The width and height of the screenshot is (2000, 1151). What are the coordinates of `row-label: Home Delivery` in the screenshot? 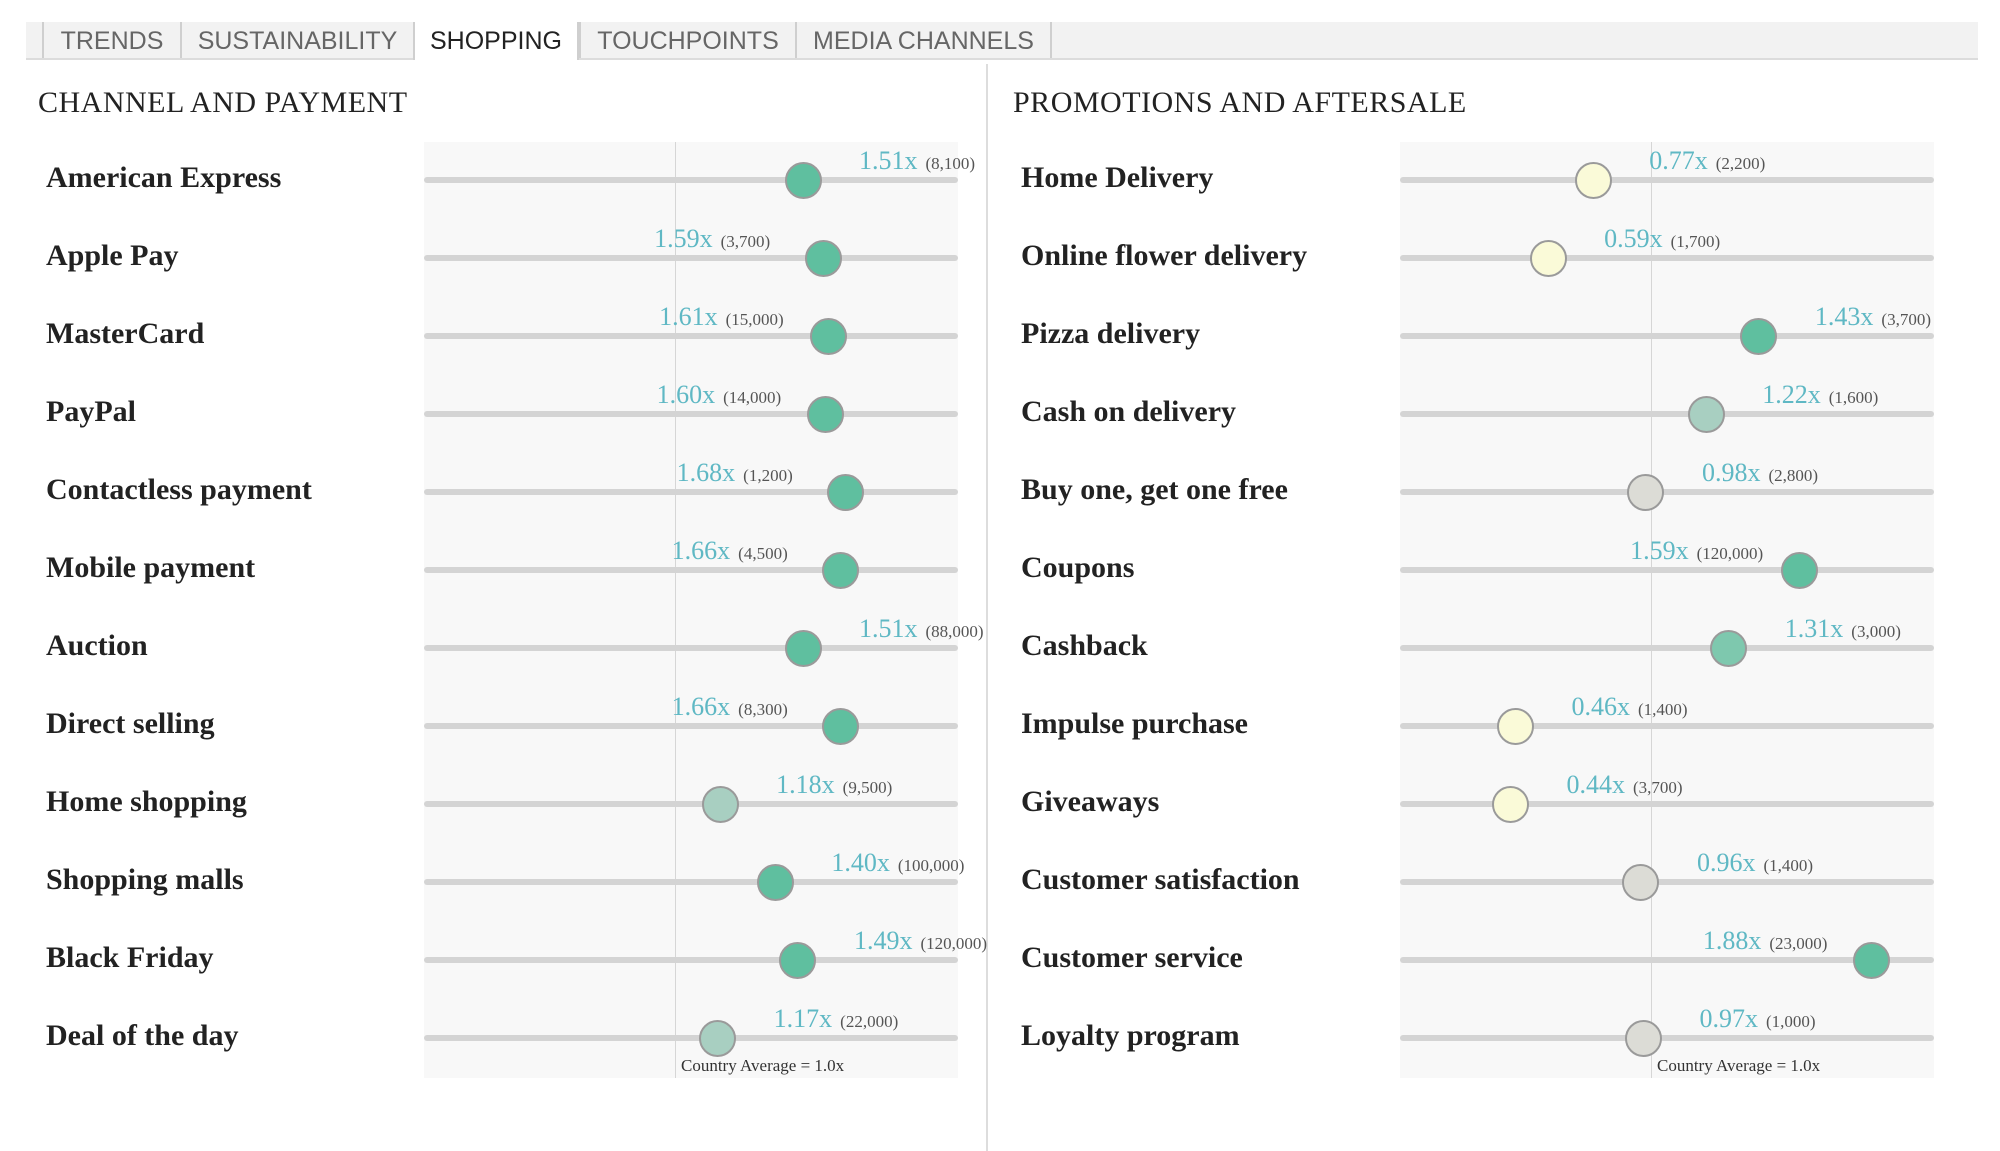 It's located at (1117, 177).